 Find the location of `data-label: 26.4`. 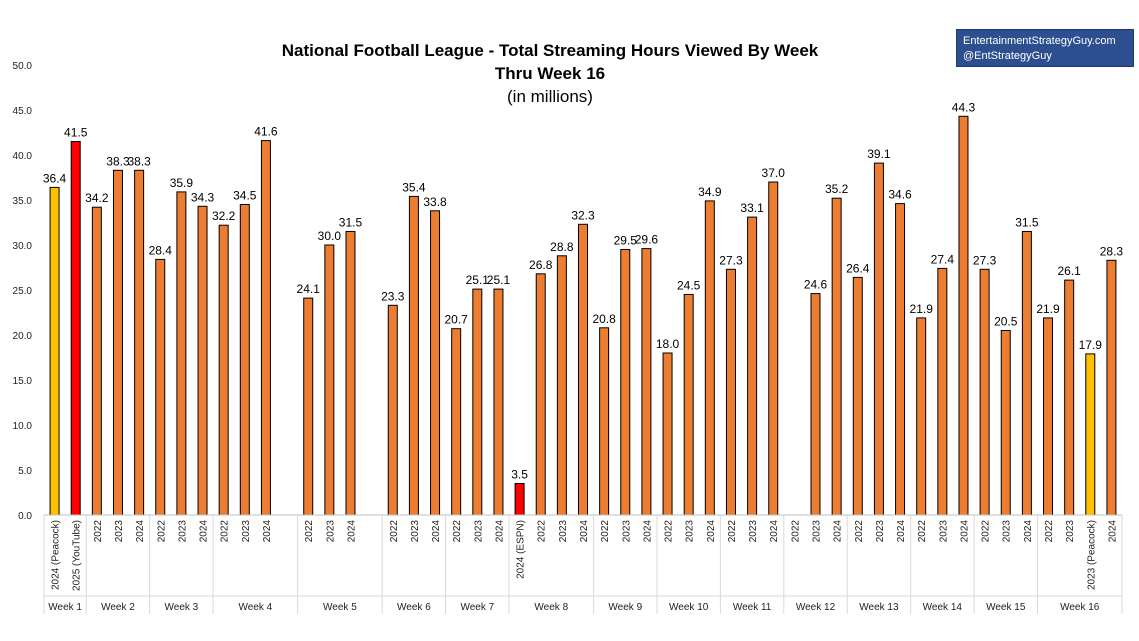

data-label: 26.4 is located at coordinates (858, 268).